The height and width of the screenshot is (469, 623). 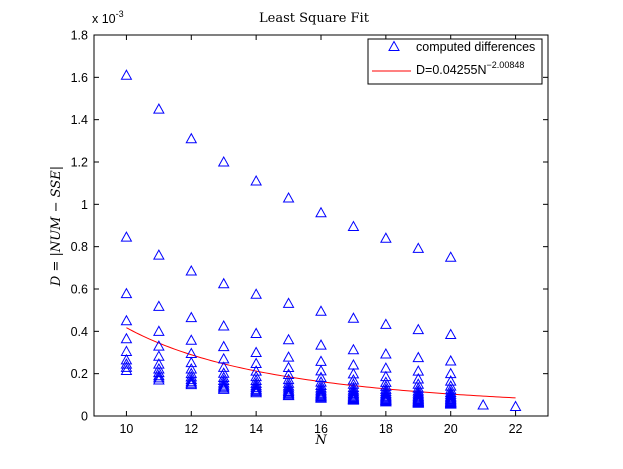 I want to click on x-tick-label: 12, so click(x=191, y=429).